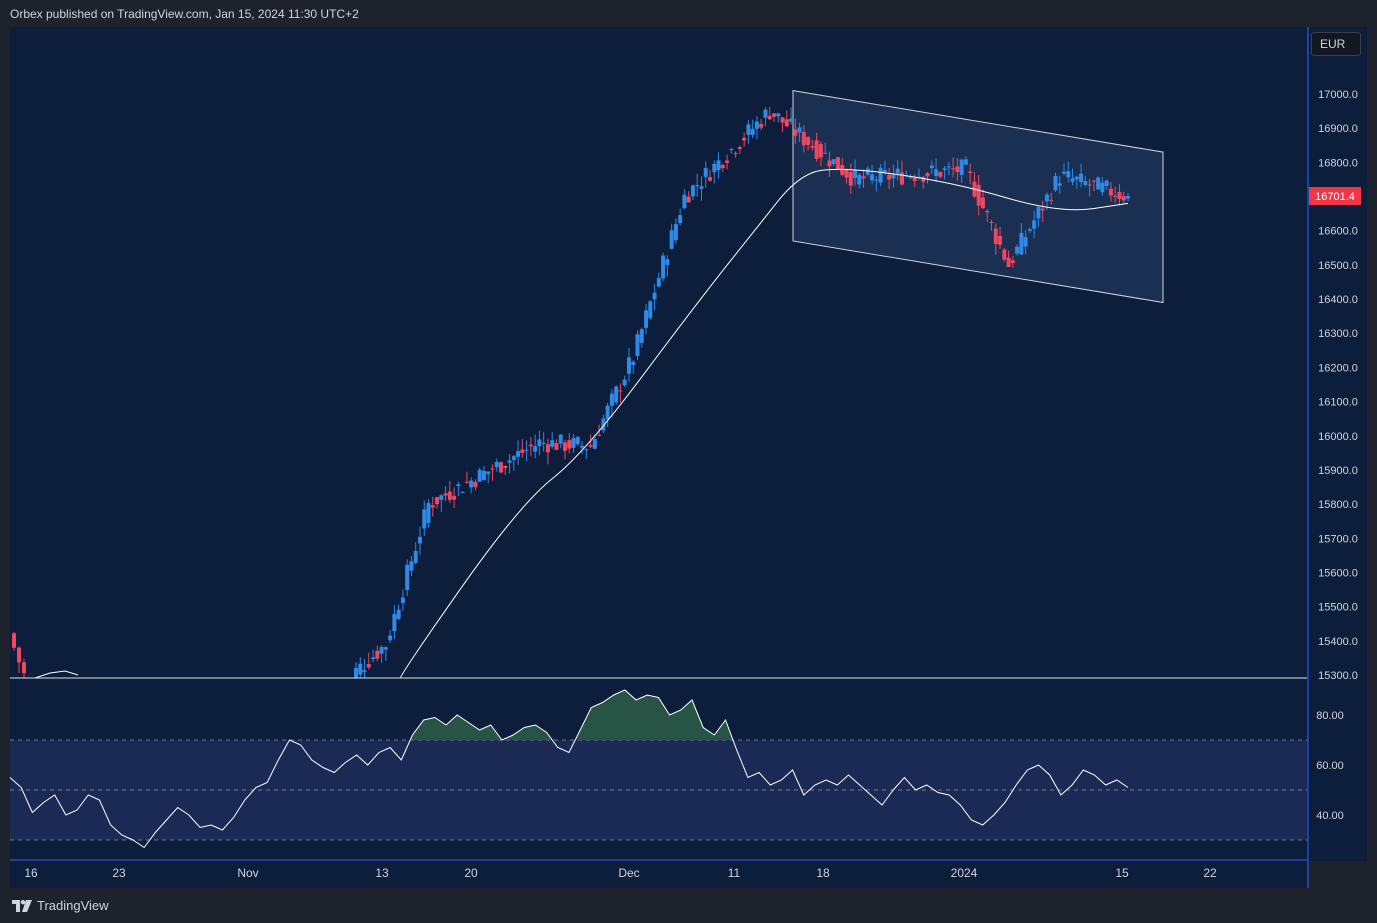 This screenshot has height=923, width=1377. I want to click on price-tick-label: 15300.0, so click(1338, 676).